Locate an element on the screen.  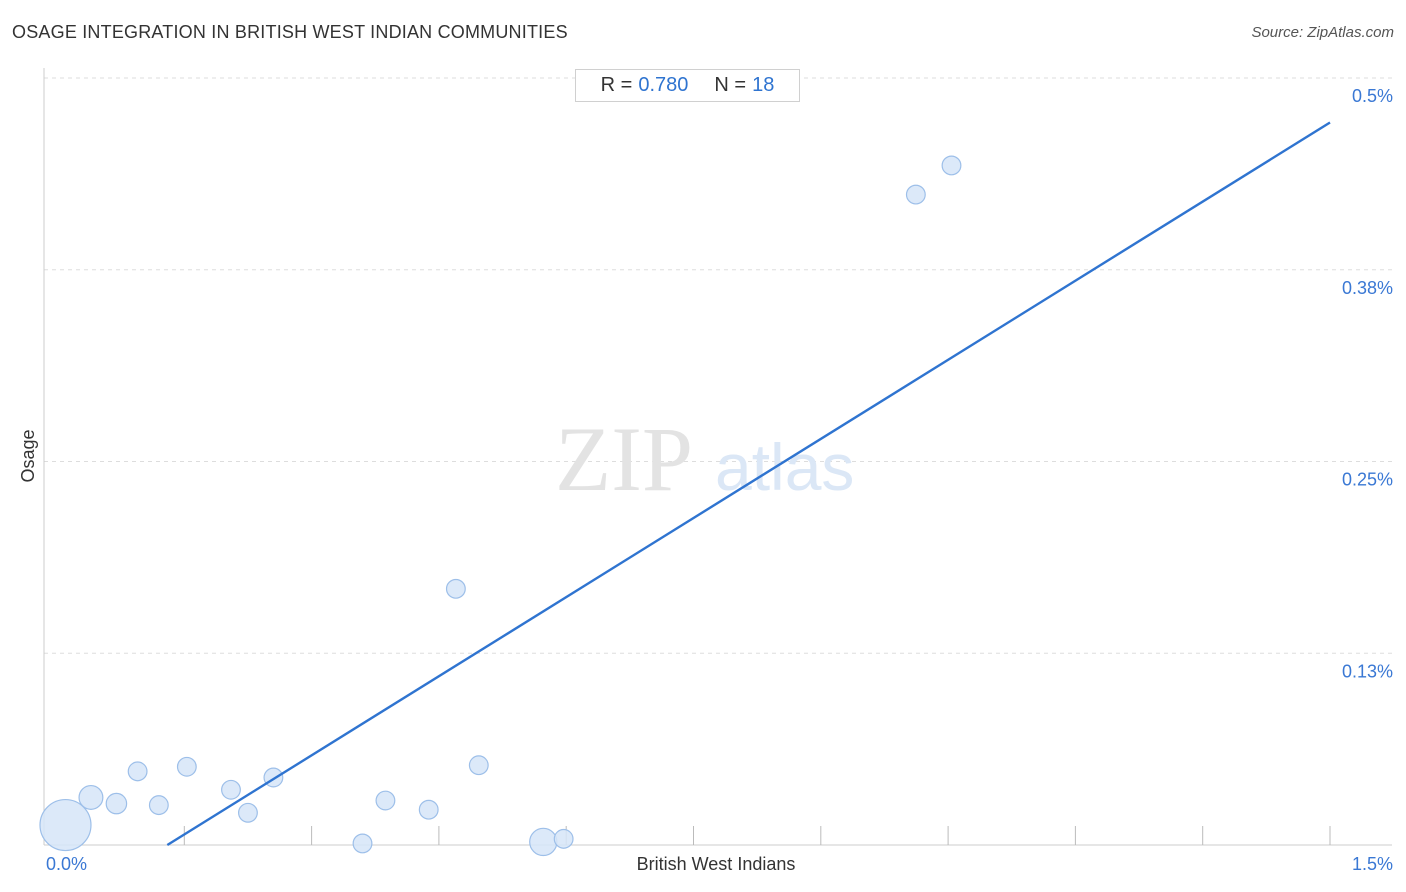
y-tick-label-3: 0.5% is located at coordinates (1372, 96).